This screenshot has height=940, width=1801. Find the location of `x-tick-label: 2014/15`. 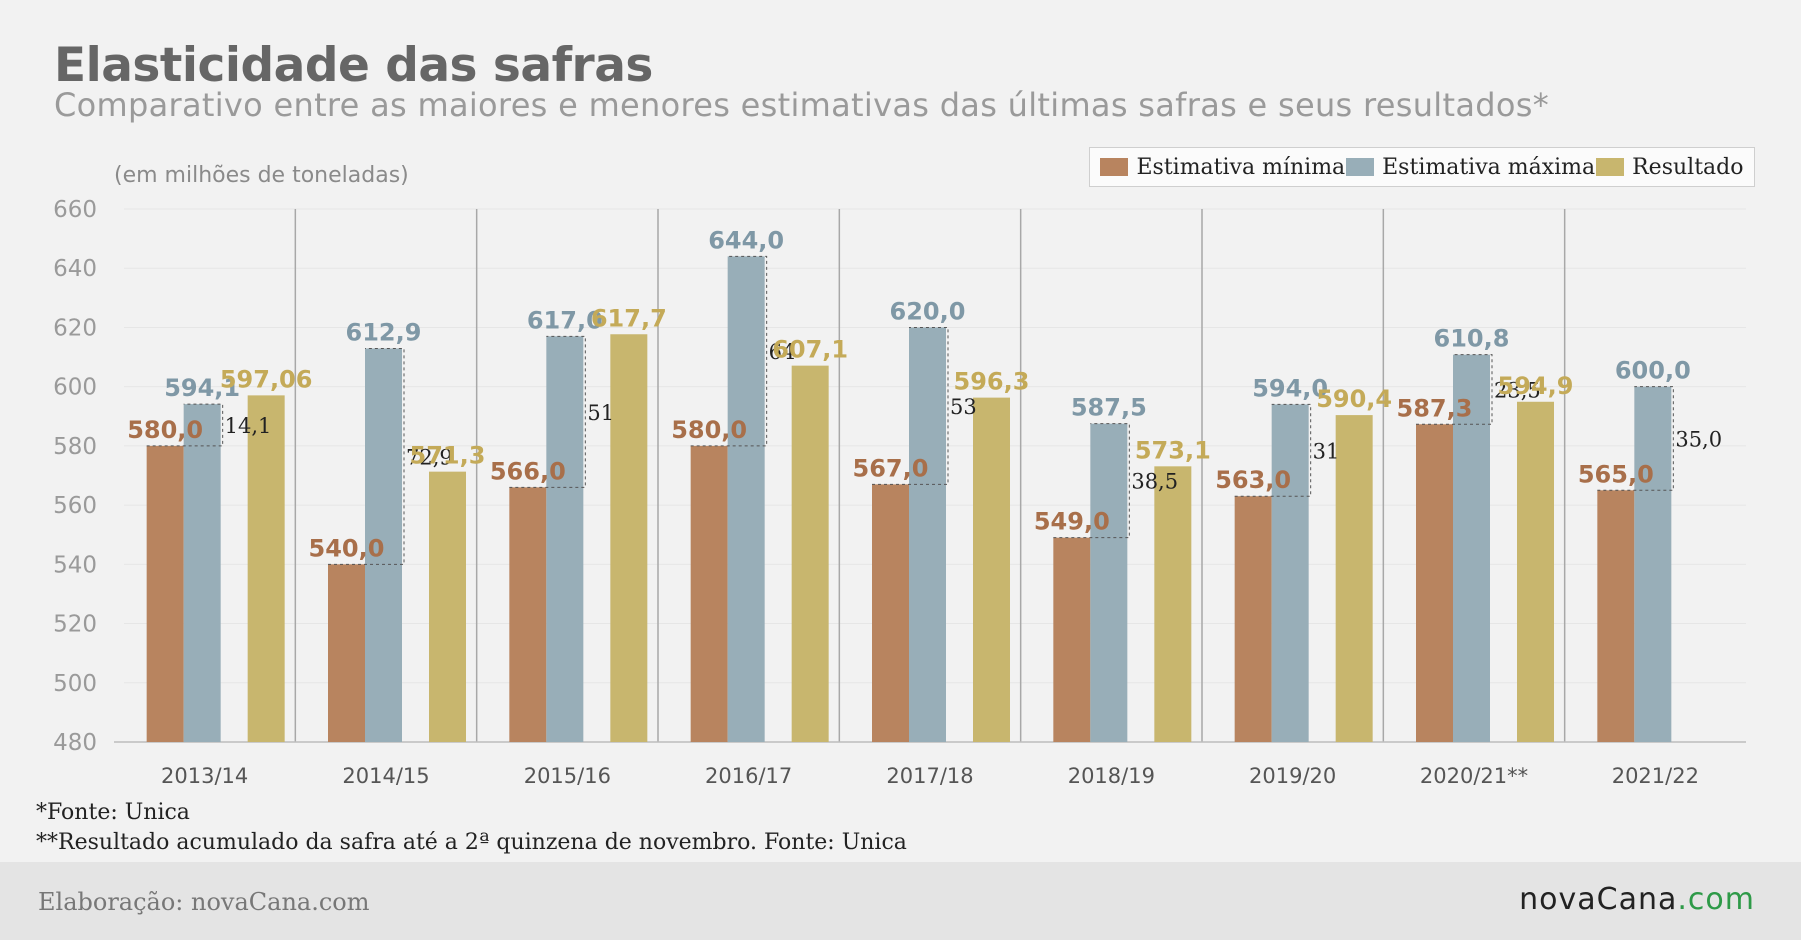

x-tick-label: 2014/15 is located at coordinates (385, 776).